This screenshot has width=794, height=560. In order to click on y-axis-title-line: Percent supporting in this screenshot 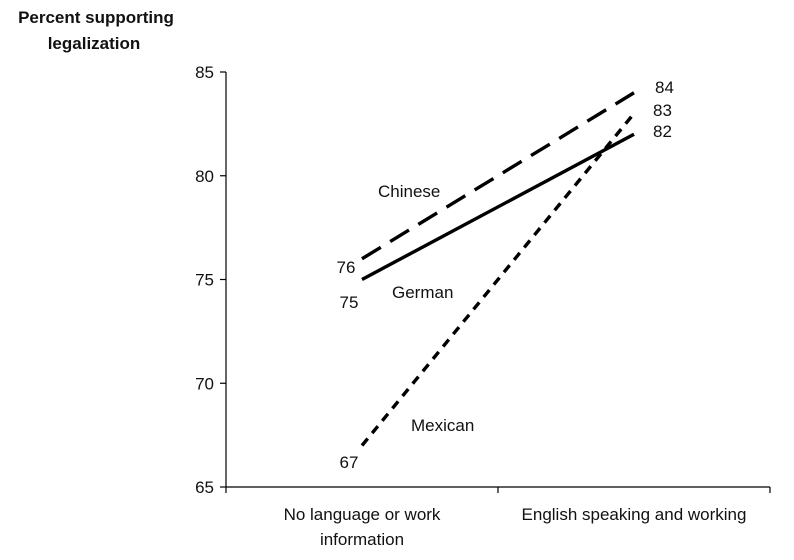, I will do `click(96, 17)`.